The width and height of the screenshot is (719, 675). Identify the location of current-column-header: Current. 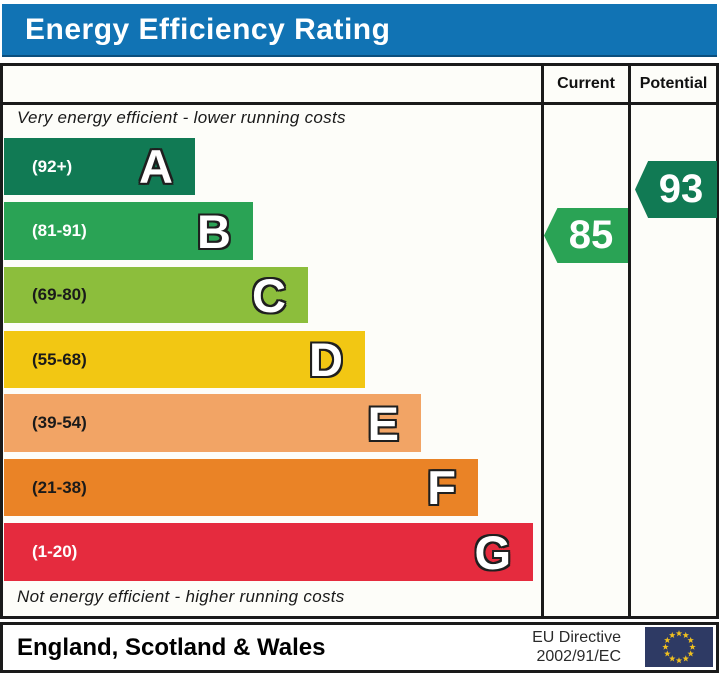
(586, 83).